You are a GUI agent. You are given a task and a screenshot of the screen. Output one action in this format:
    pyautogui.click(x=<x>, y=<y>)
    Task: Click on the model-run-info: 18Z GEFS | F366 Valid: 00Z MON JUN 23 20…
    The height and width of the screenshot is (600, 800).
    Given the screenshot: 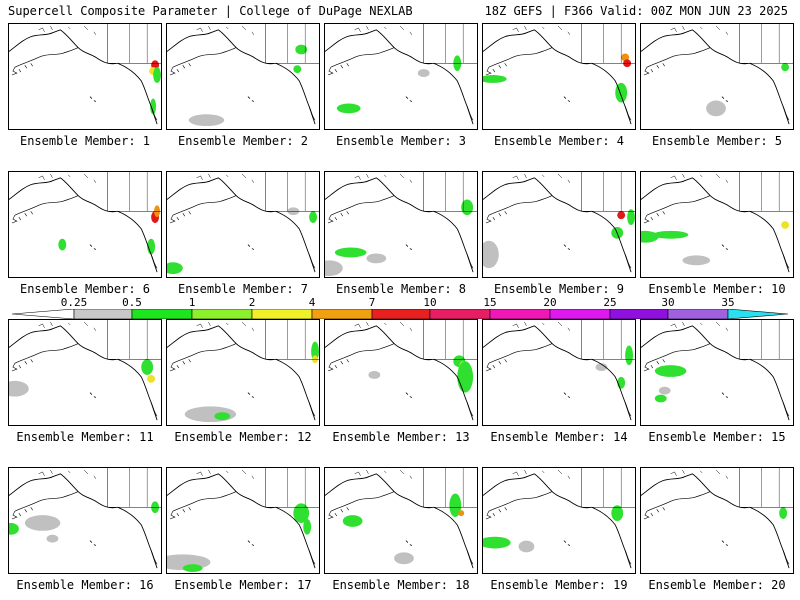 What is the action you would take?
    pyautogui.click(x=636, y=11)
    